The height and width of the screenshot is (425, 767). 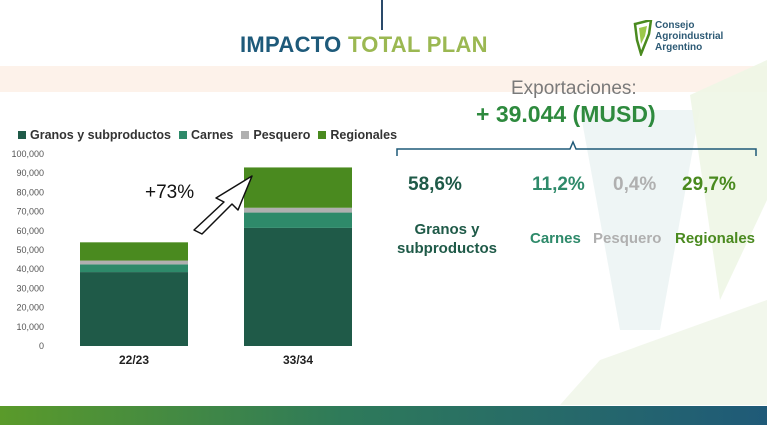 I want to click on label-pesquero: Pesquero, so click(x=627, y=238).